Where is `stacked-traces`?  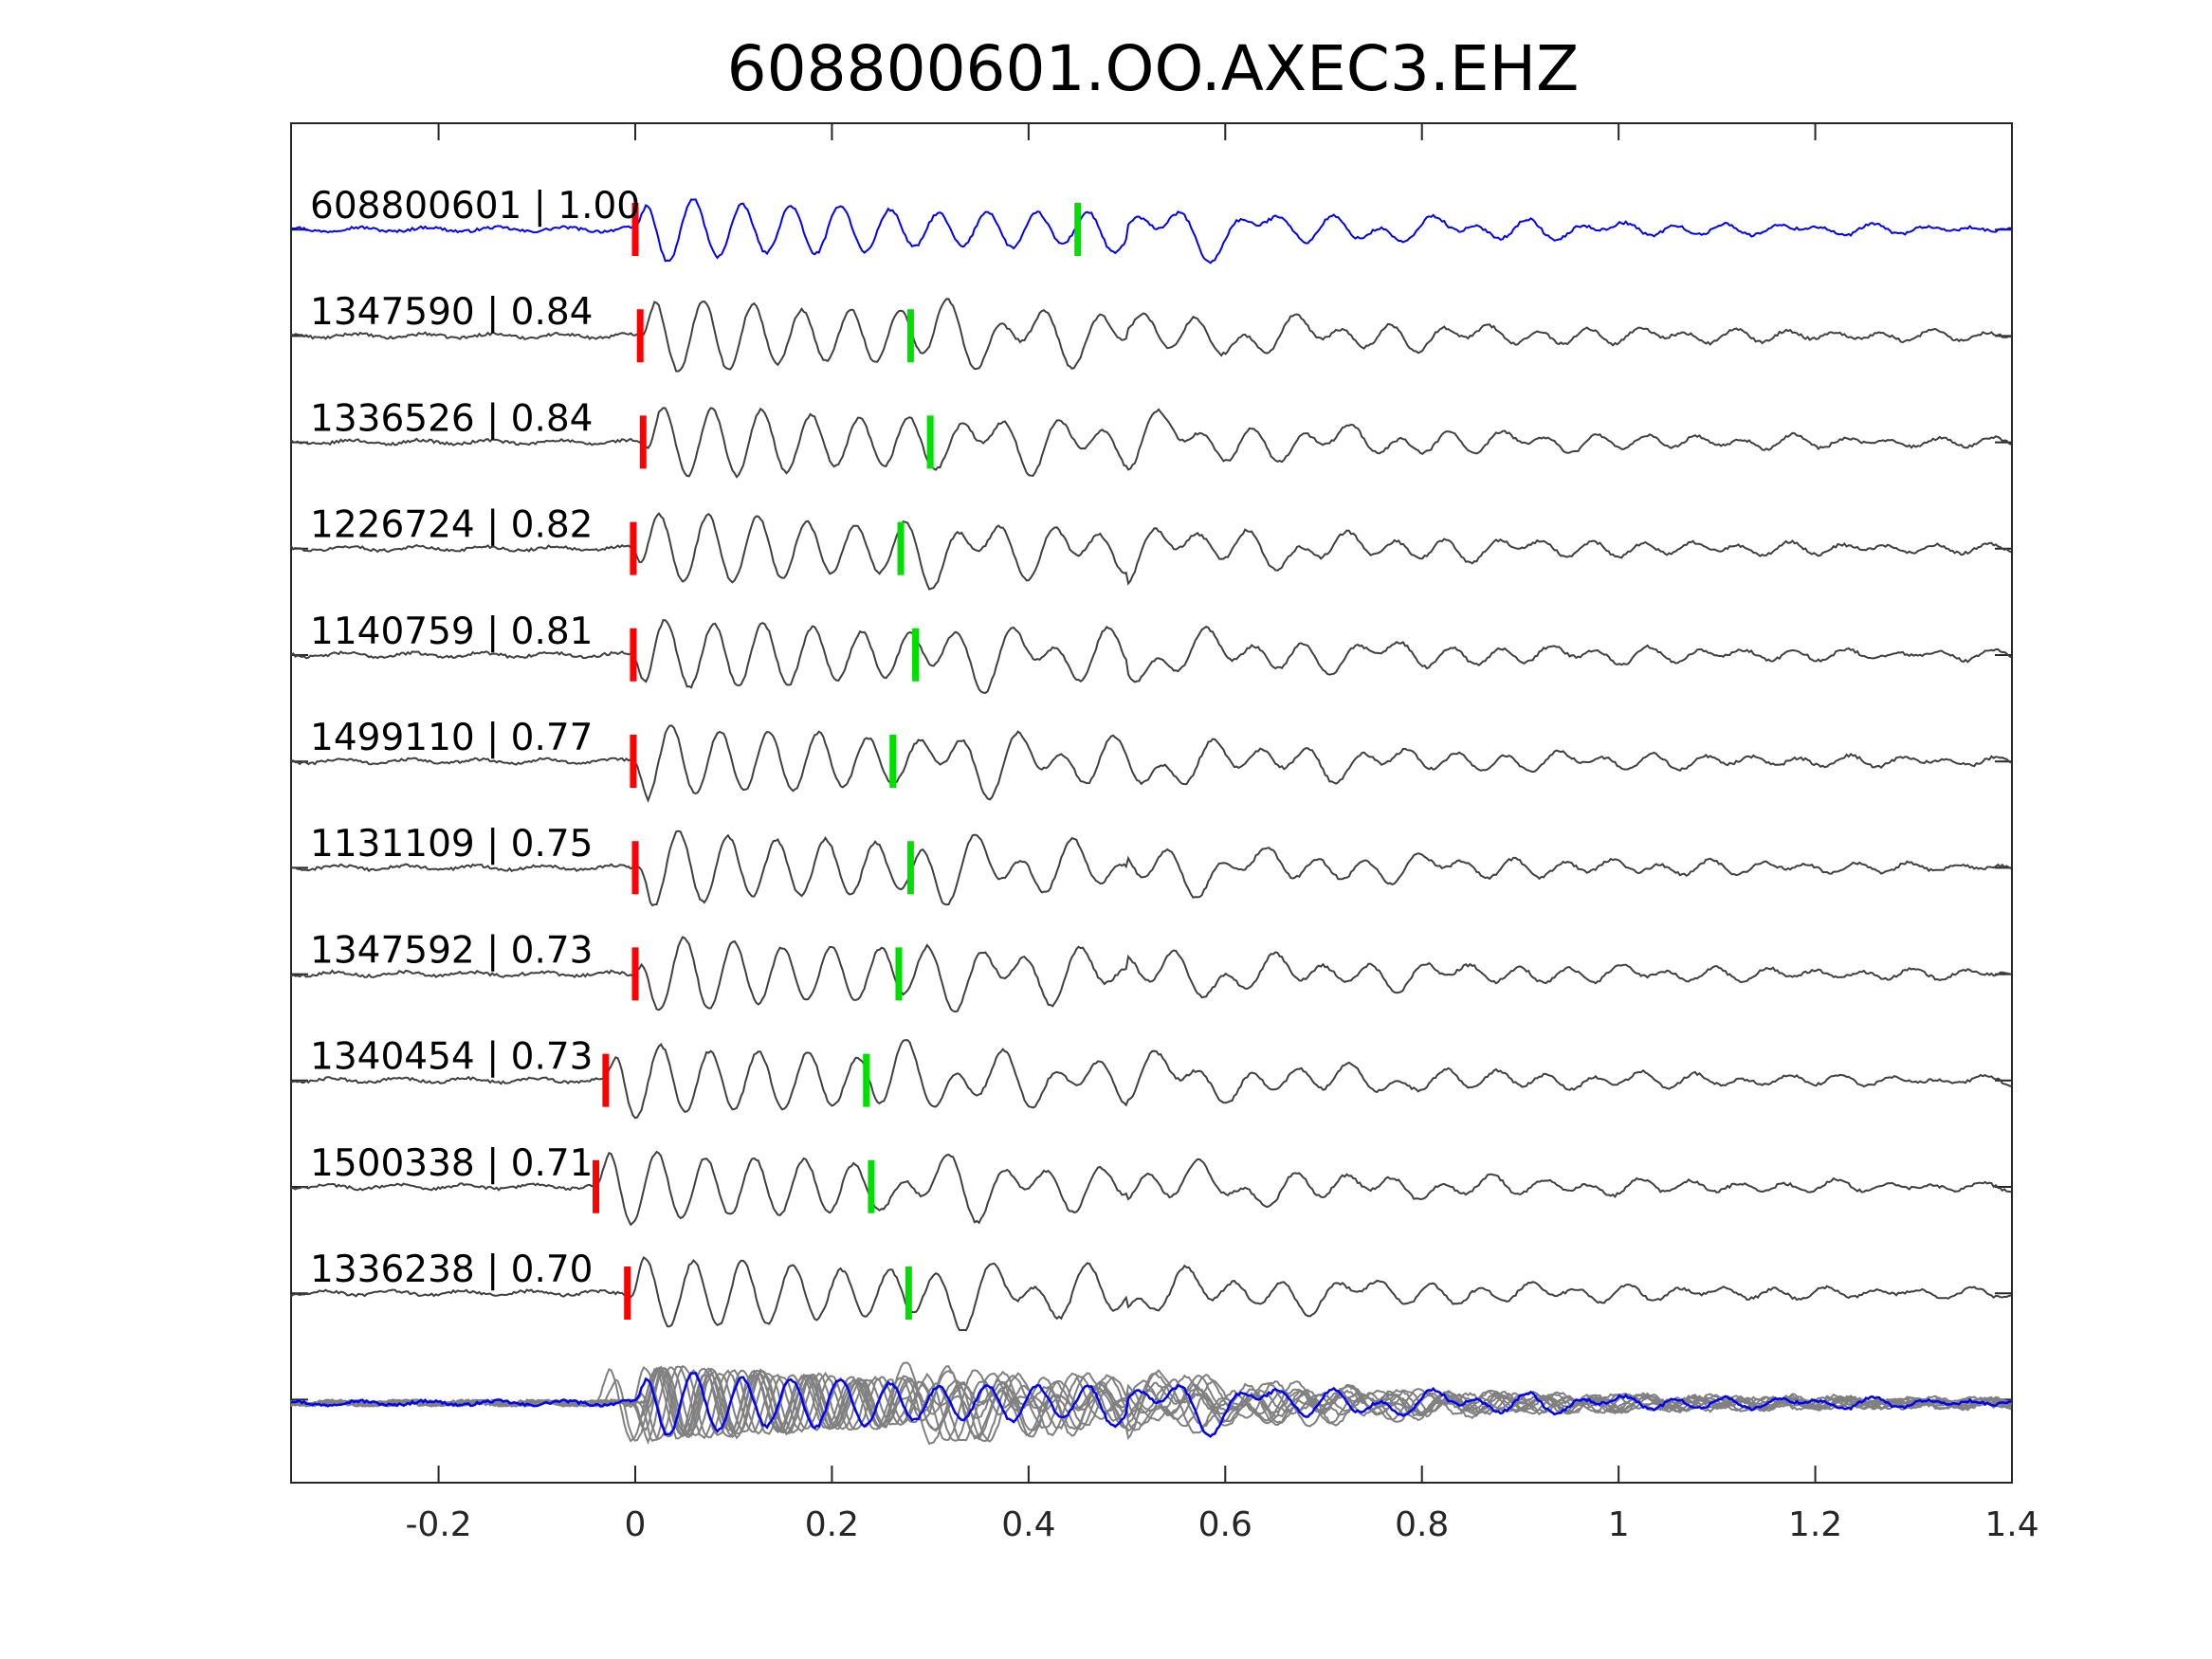
stacked-traces is located at coordinates (1151, 1403).